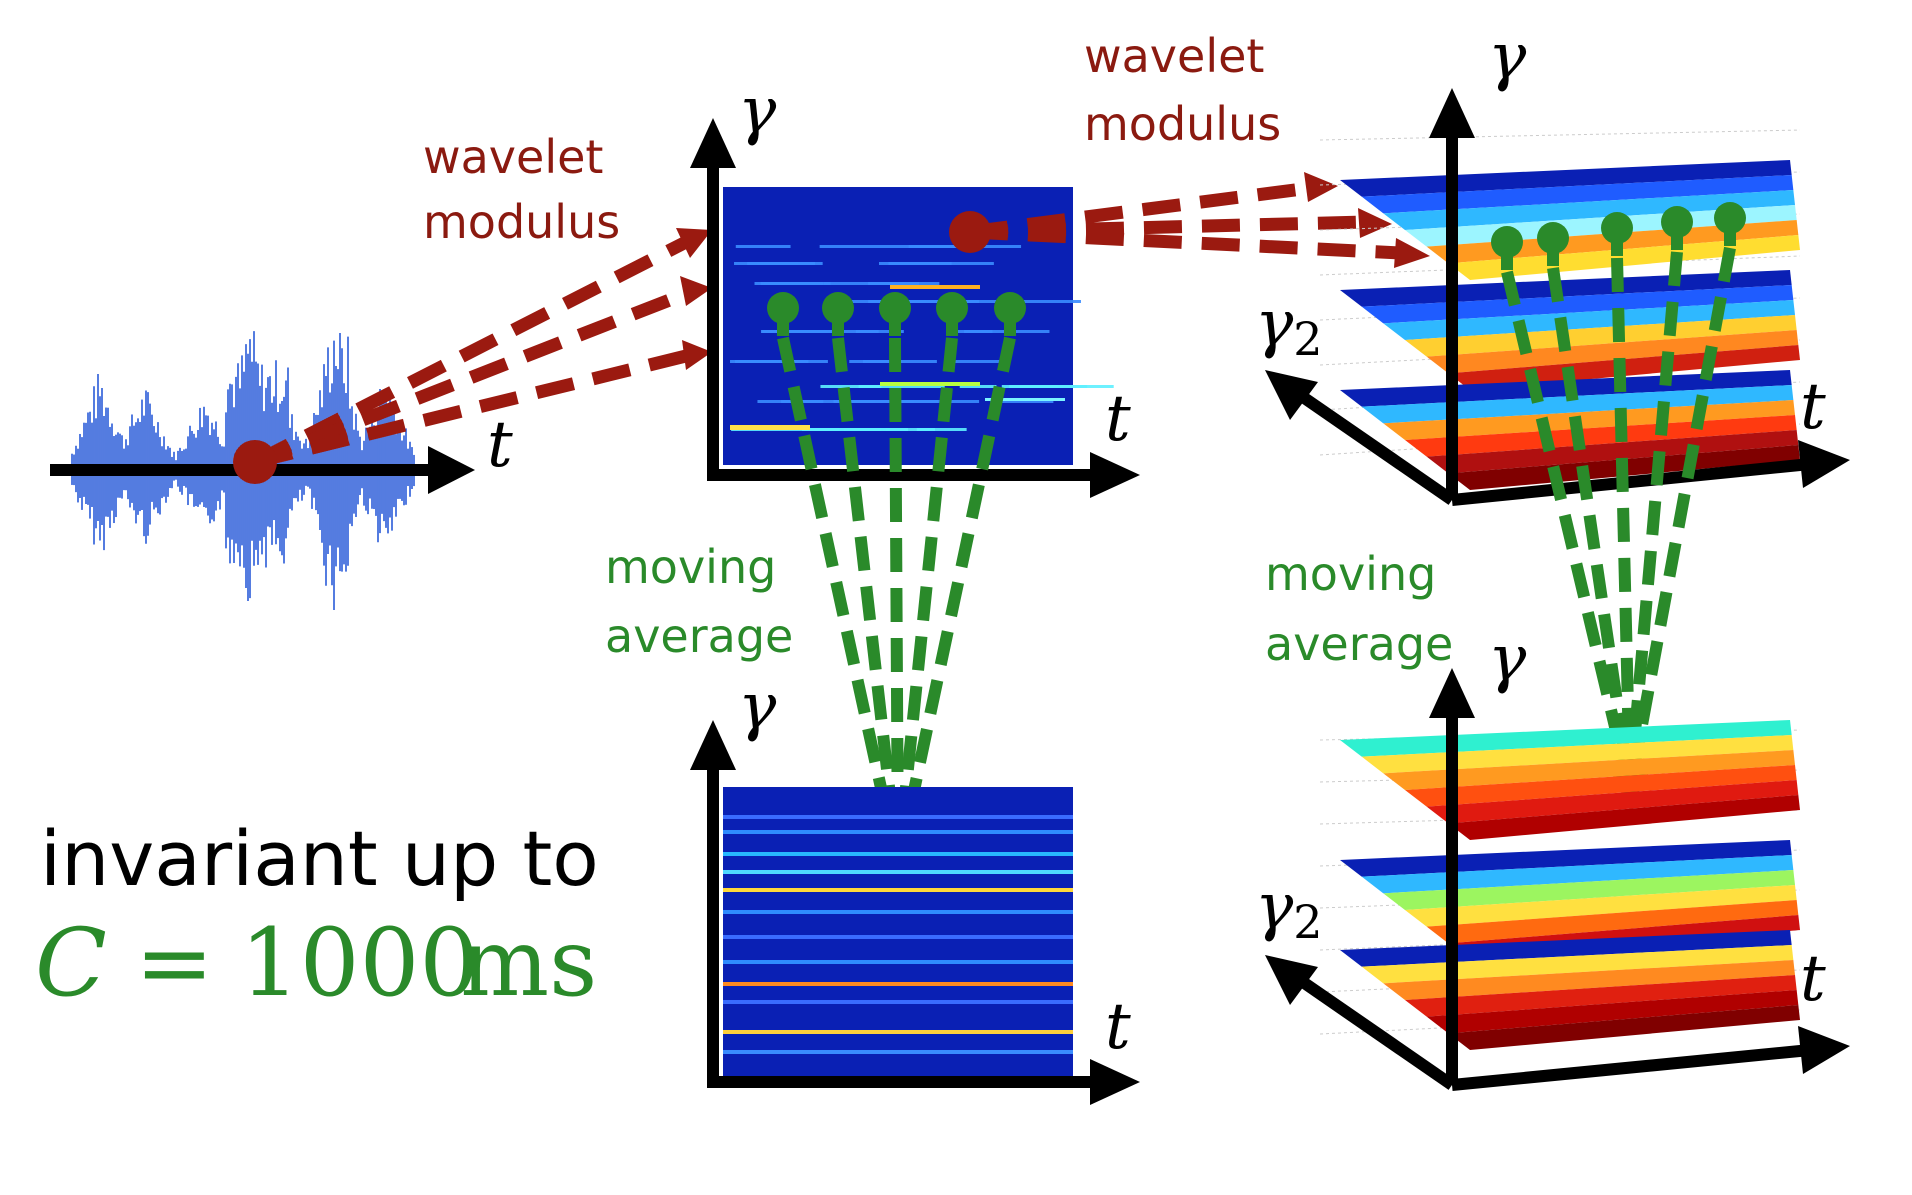 The image size is (1912, 1195). I want to click on scalogram-axes, so click(915, 308).